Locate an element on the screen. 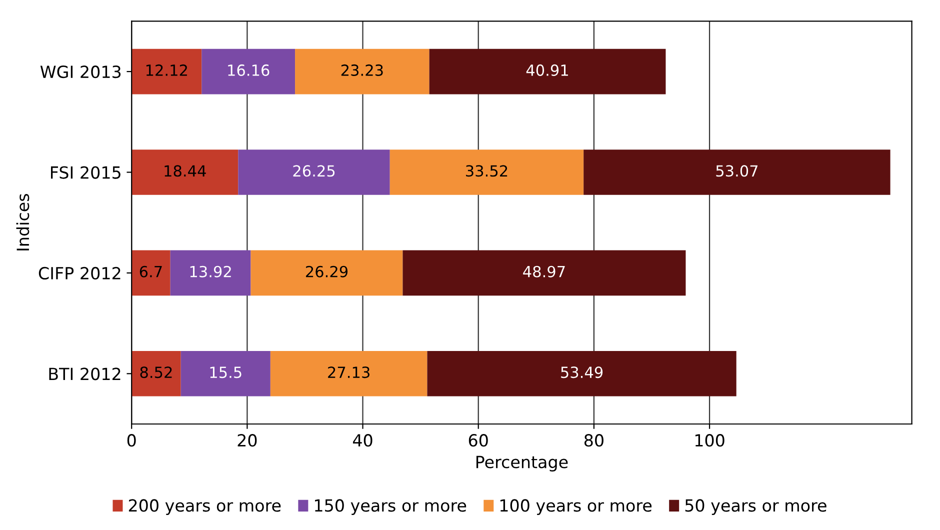 This screenshot has width=940, height=530. data-label: 27.13 is located at coordinates (349, 372).